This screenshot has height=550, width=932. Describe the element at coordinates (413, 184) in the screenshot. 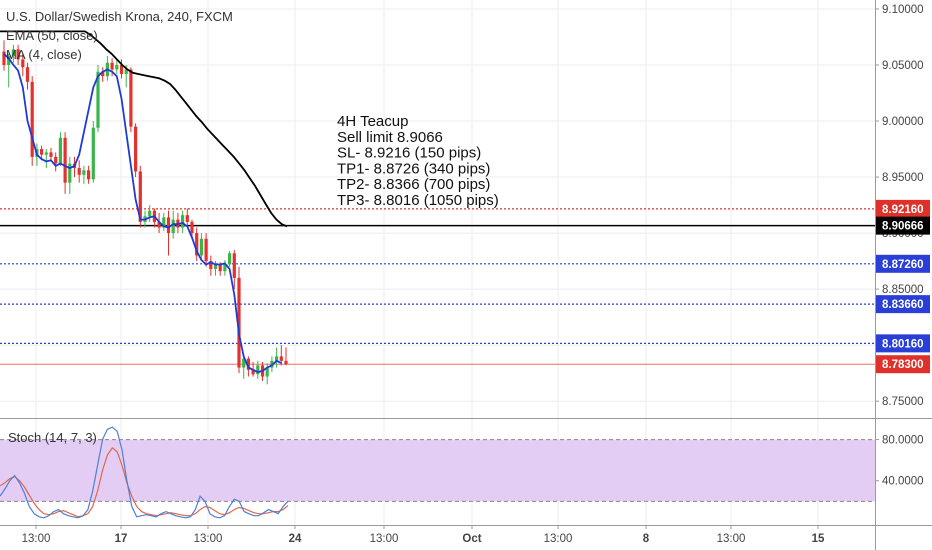

I see `annotation-line: TP2- 8.8366 (700 pips)` at that location.